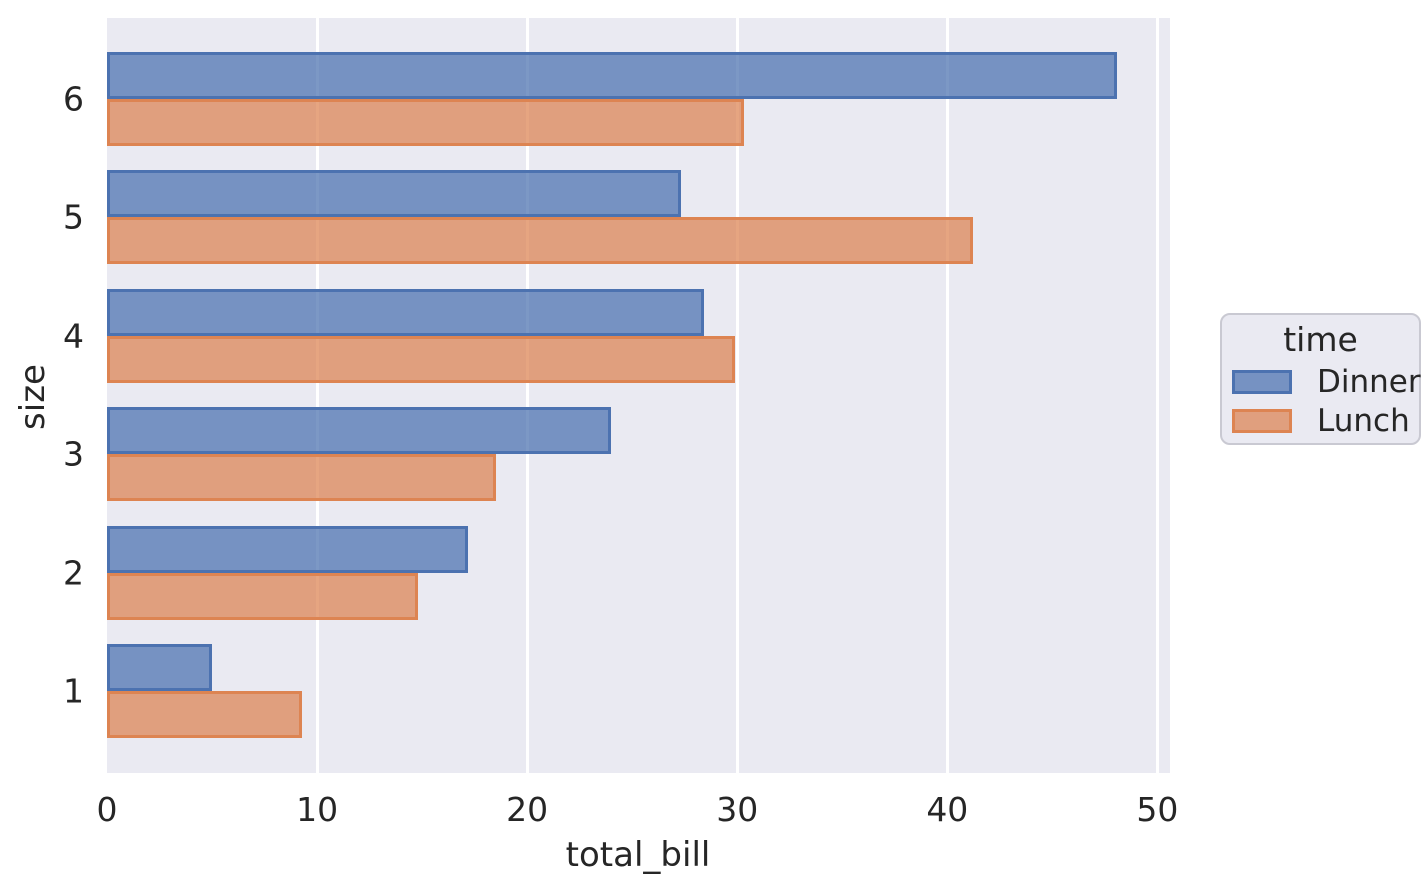 Image resolution: width=1426 pixels, height=890 pixels. I want to click on x-tick-40: 40, so click(947, 809).